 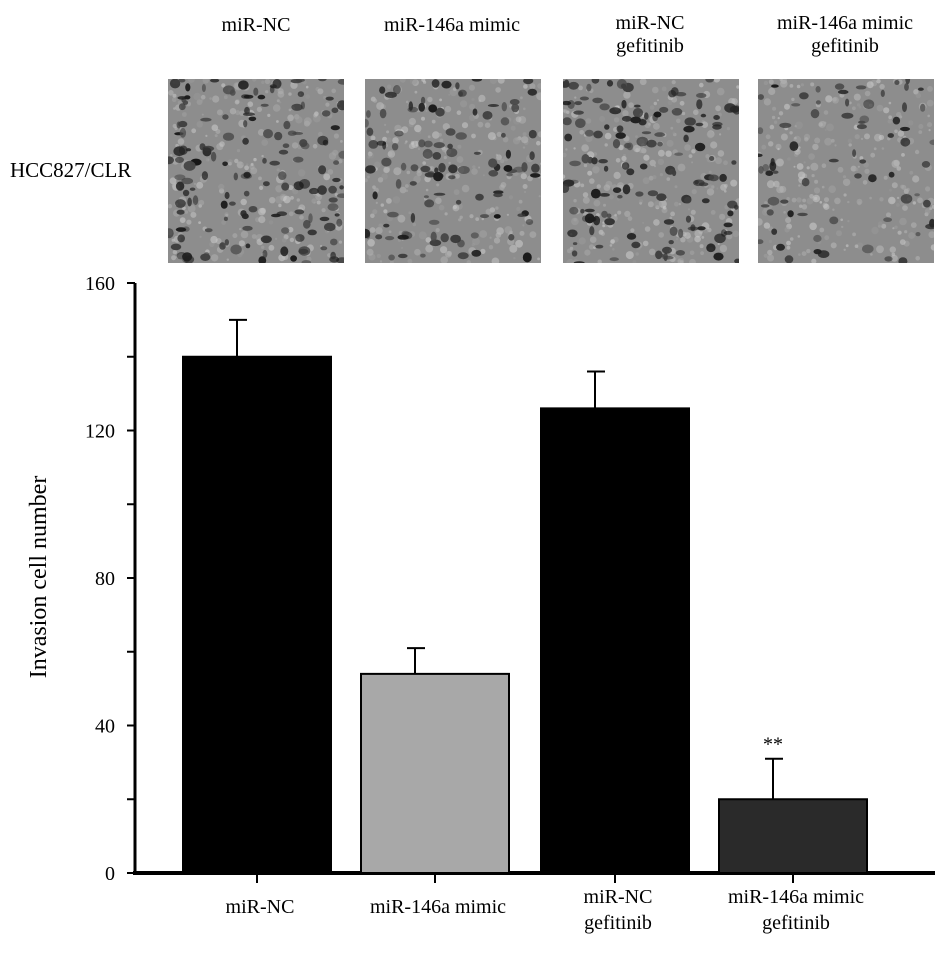 I want to click on y-tick-label: 160, so click(x=100, y=284).